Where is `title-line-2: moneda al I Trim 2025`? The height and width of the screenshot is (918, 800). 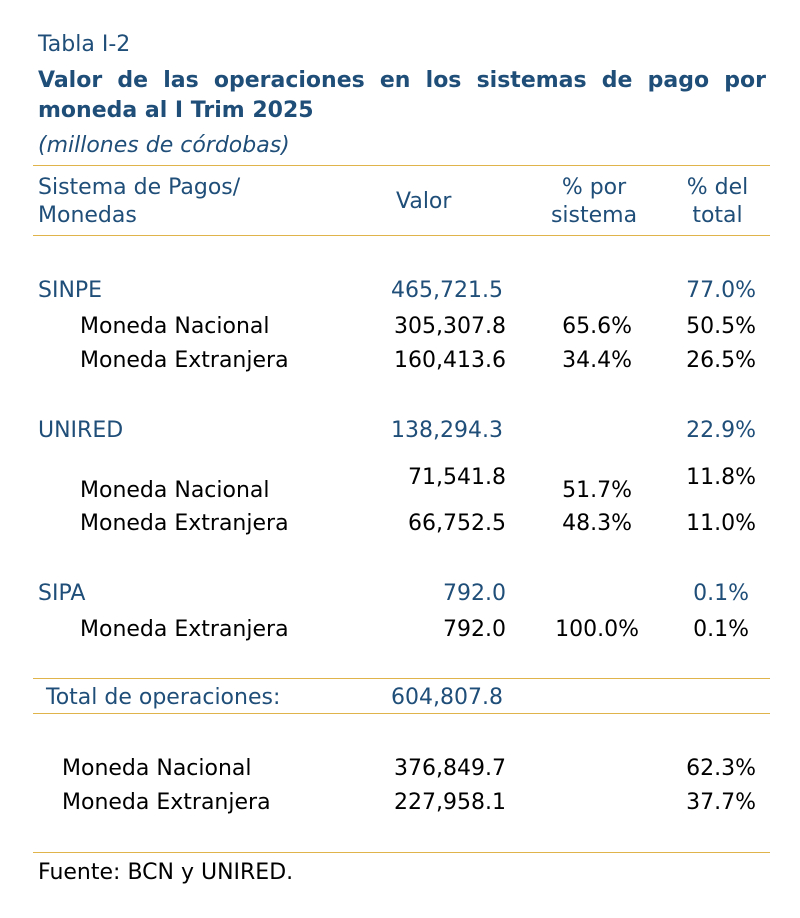
title-line-2: moneda al I Trim 2025 is located at coordinates (176, 110).